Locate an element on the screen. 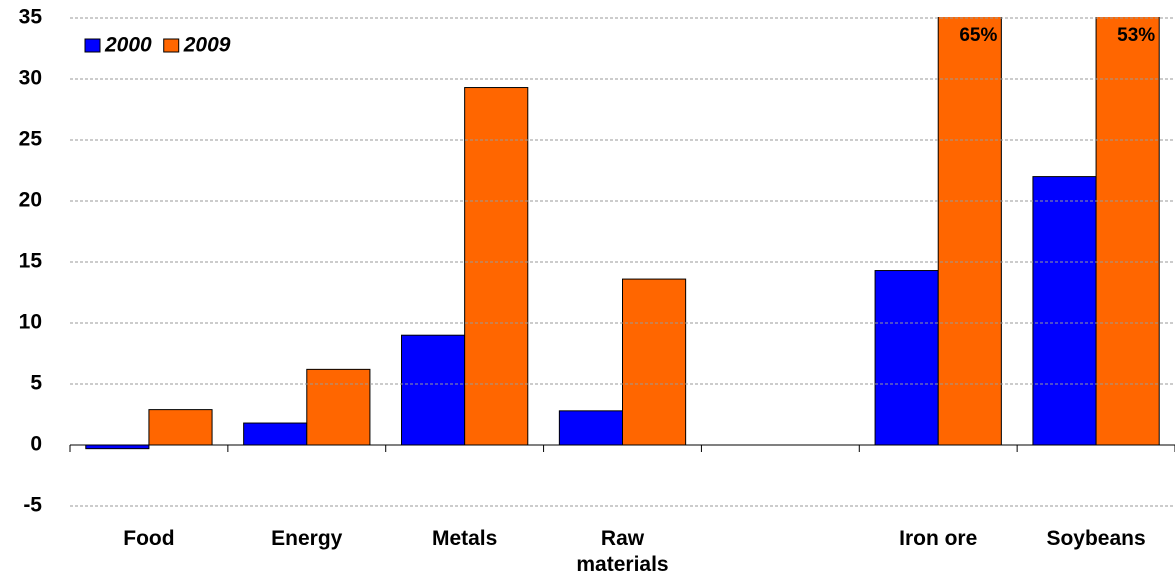 The height and width of the screenshot is (586, 1175). y-tick-label: 5 is located at coordinates (36, 383).